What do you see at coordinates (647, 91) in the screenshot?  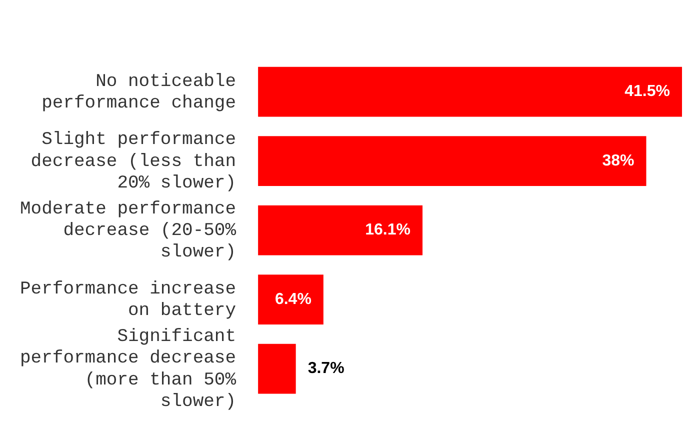 I see `data-label: 41.5%` at bounding box center [647, 91].